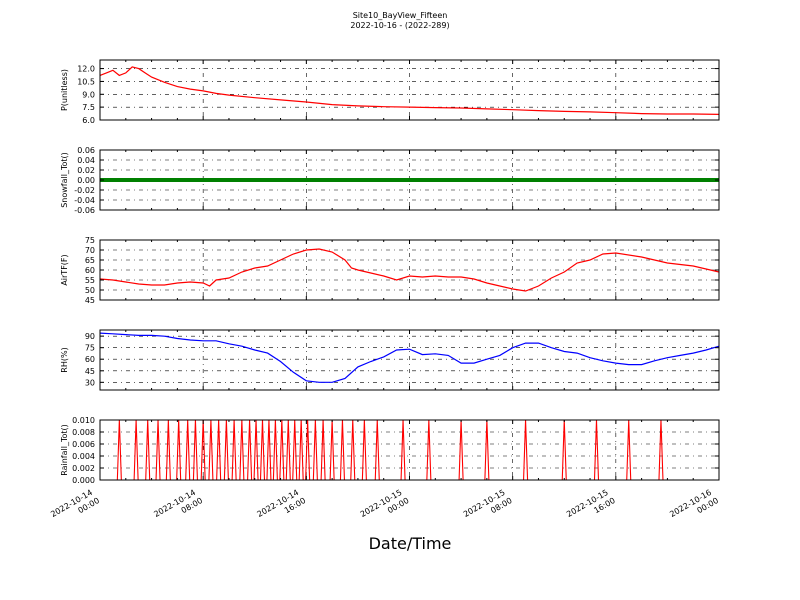 The width and height of the screenshot is (800, 600). What do you see at coordinates (84, 190) in the screenshot?
I see `y-tick-label: -0.02` at bounding box center [84, 190].